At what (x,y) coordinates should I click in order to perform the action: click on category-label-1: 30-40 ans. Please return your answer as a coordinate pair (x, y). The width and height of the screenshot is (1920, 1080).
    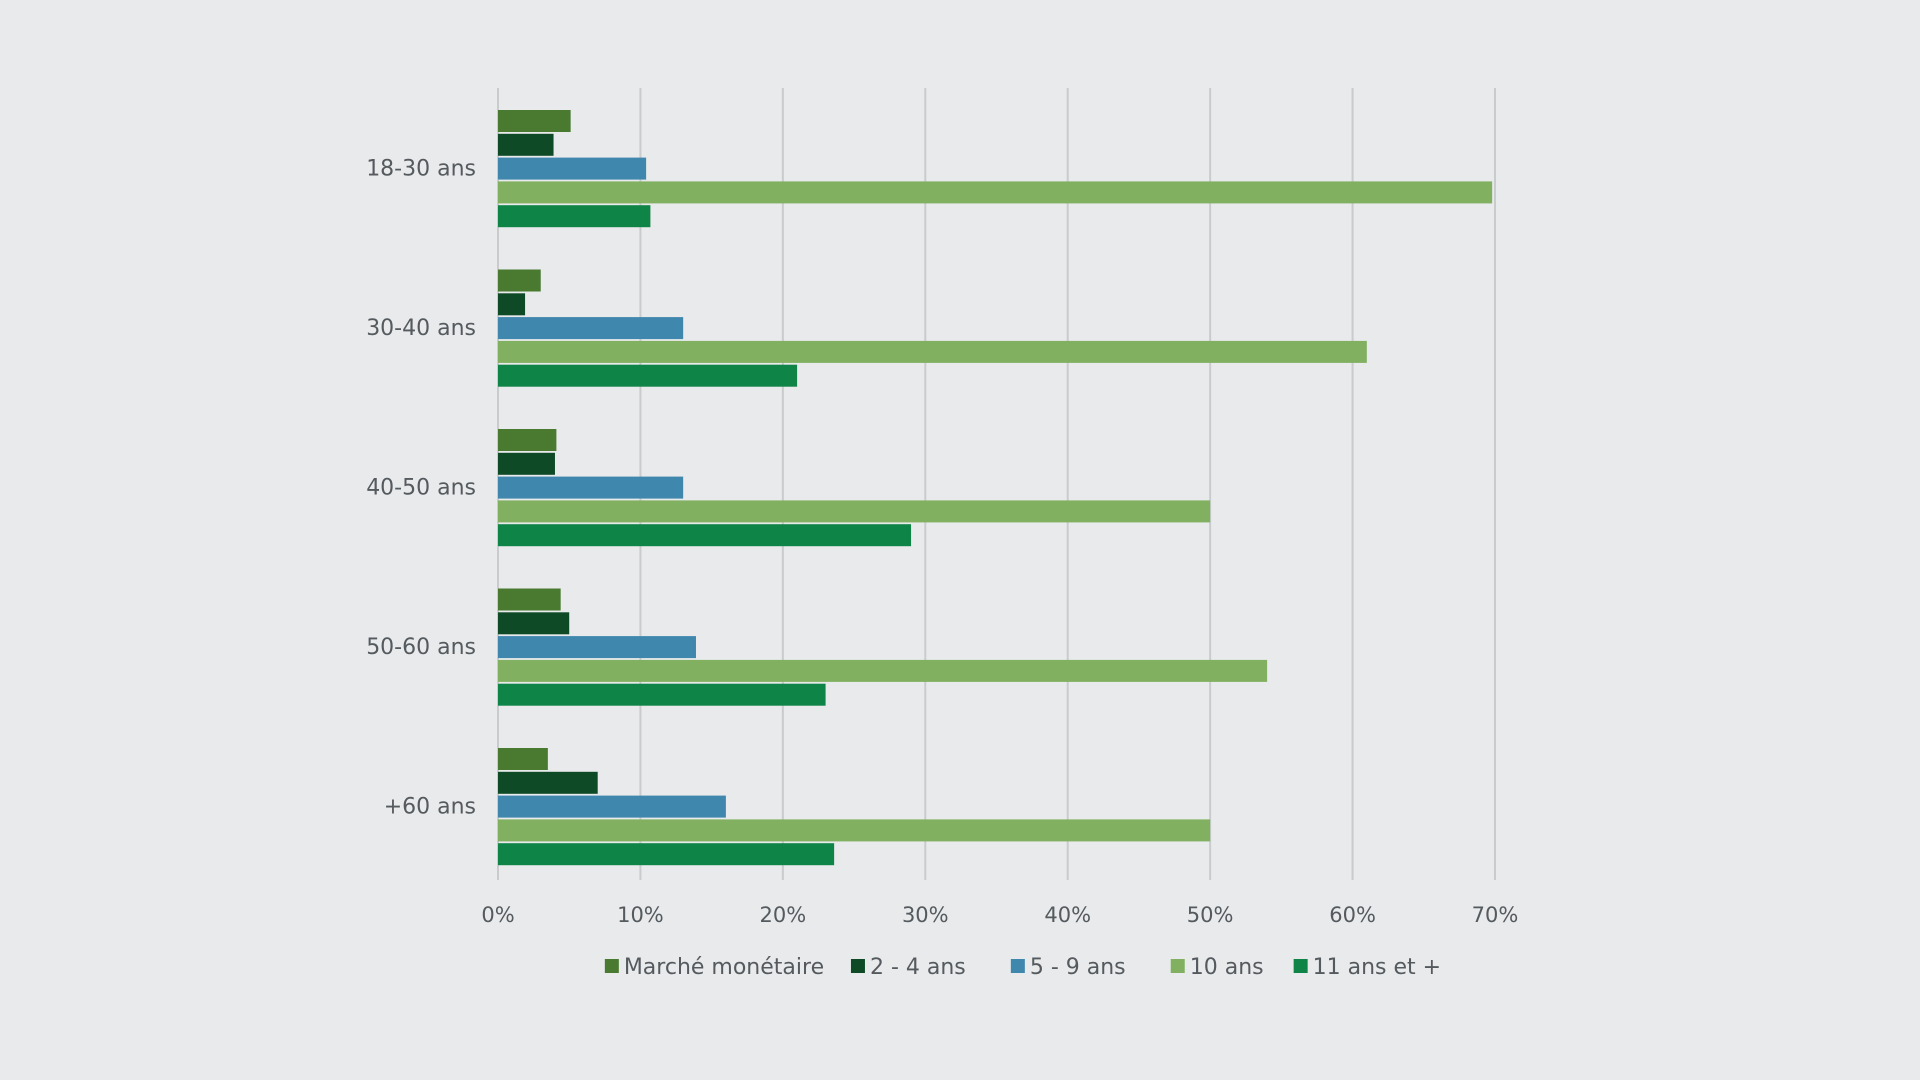
    Looking at the image, I should click on (421, 328).